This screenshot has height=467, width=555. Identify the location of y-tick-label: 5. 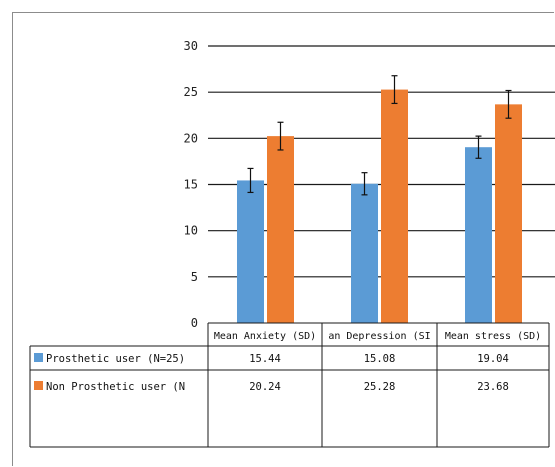
(194, 277).